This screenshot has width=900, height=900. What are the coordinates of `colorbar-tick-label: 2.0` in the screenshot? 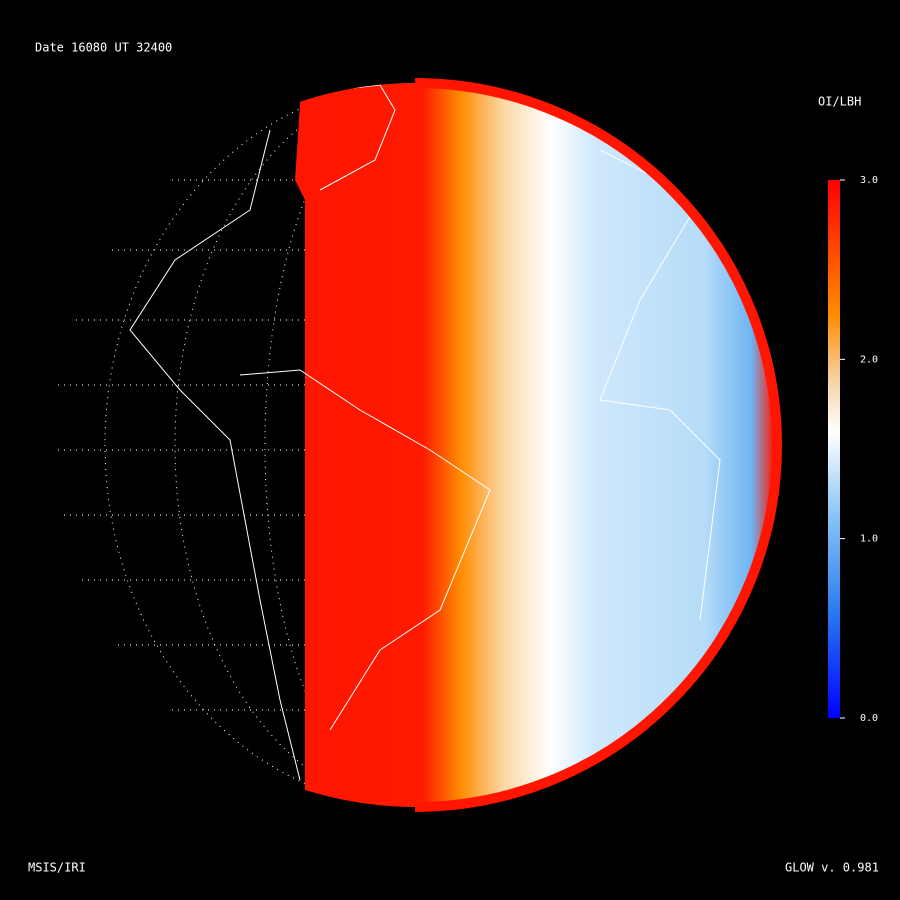 It's located at (869, 359).